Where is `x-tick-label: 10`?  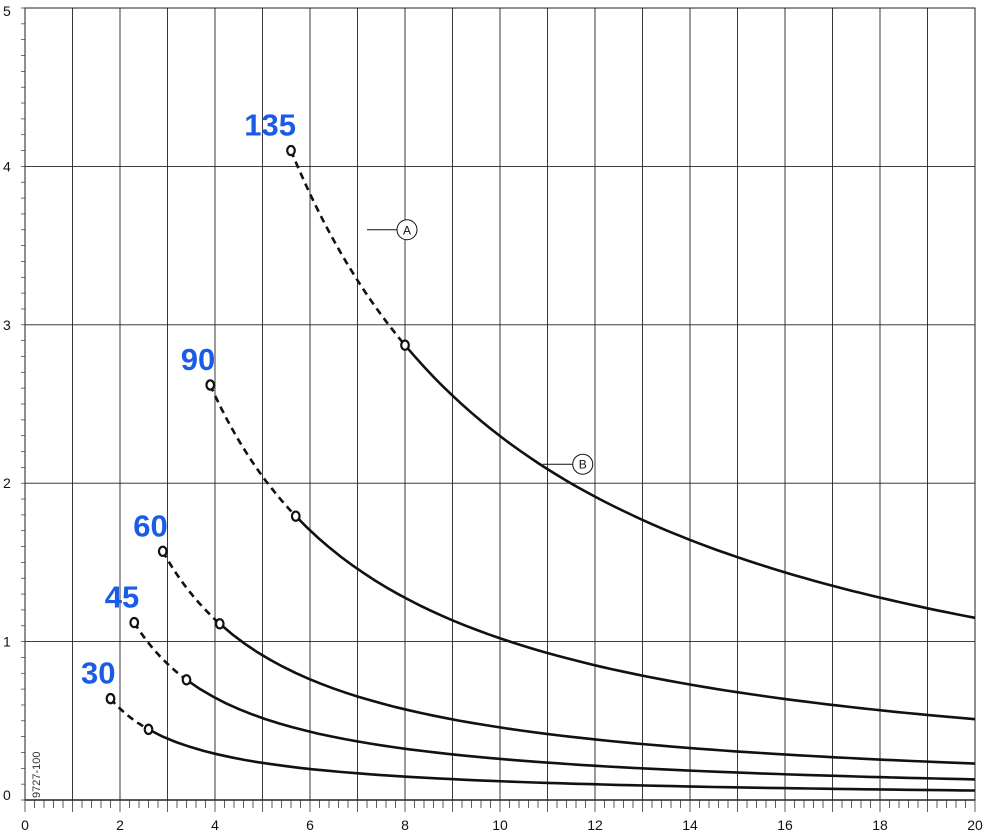
x-tick-label: 10 is located at coordinates (500, 825).